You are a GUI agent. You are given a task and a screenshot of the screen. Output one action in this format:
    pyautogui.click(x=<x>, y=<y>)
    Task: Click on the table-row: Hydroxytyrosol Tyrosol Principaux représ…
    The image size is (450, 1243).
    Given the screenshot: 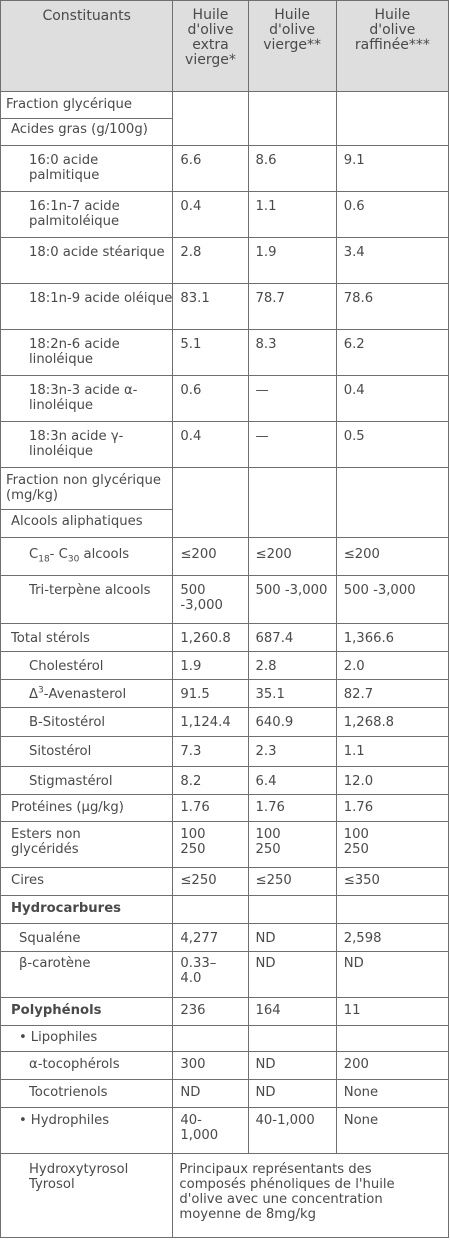 What is the action you would take?
    pyautogui.click(x=224, y=1195)
    